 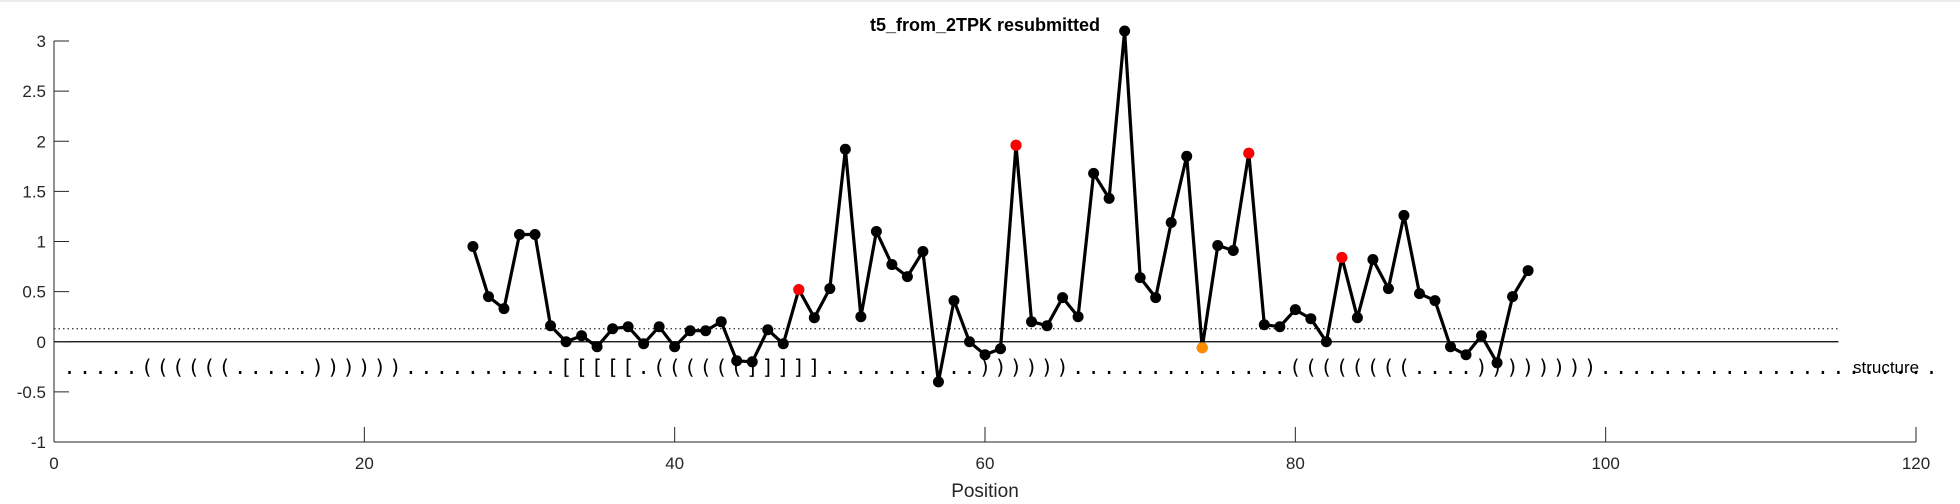 What do you see at coordinates (34, 91) in the screenshot?
I see `y-tick-label: 2.5` at bounding box center [34, 91].